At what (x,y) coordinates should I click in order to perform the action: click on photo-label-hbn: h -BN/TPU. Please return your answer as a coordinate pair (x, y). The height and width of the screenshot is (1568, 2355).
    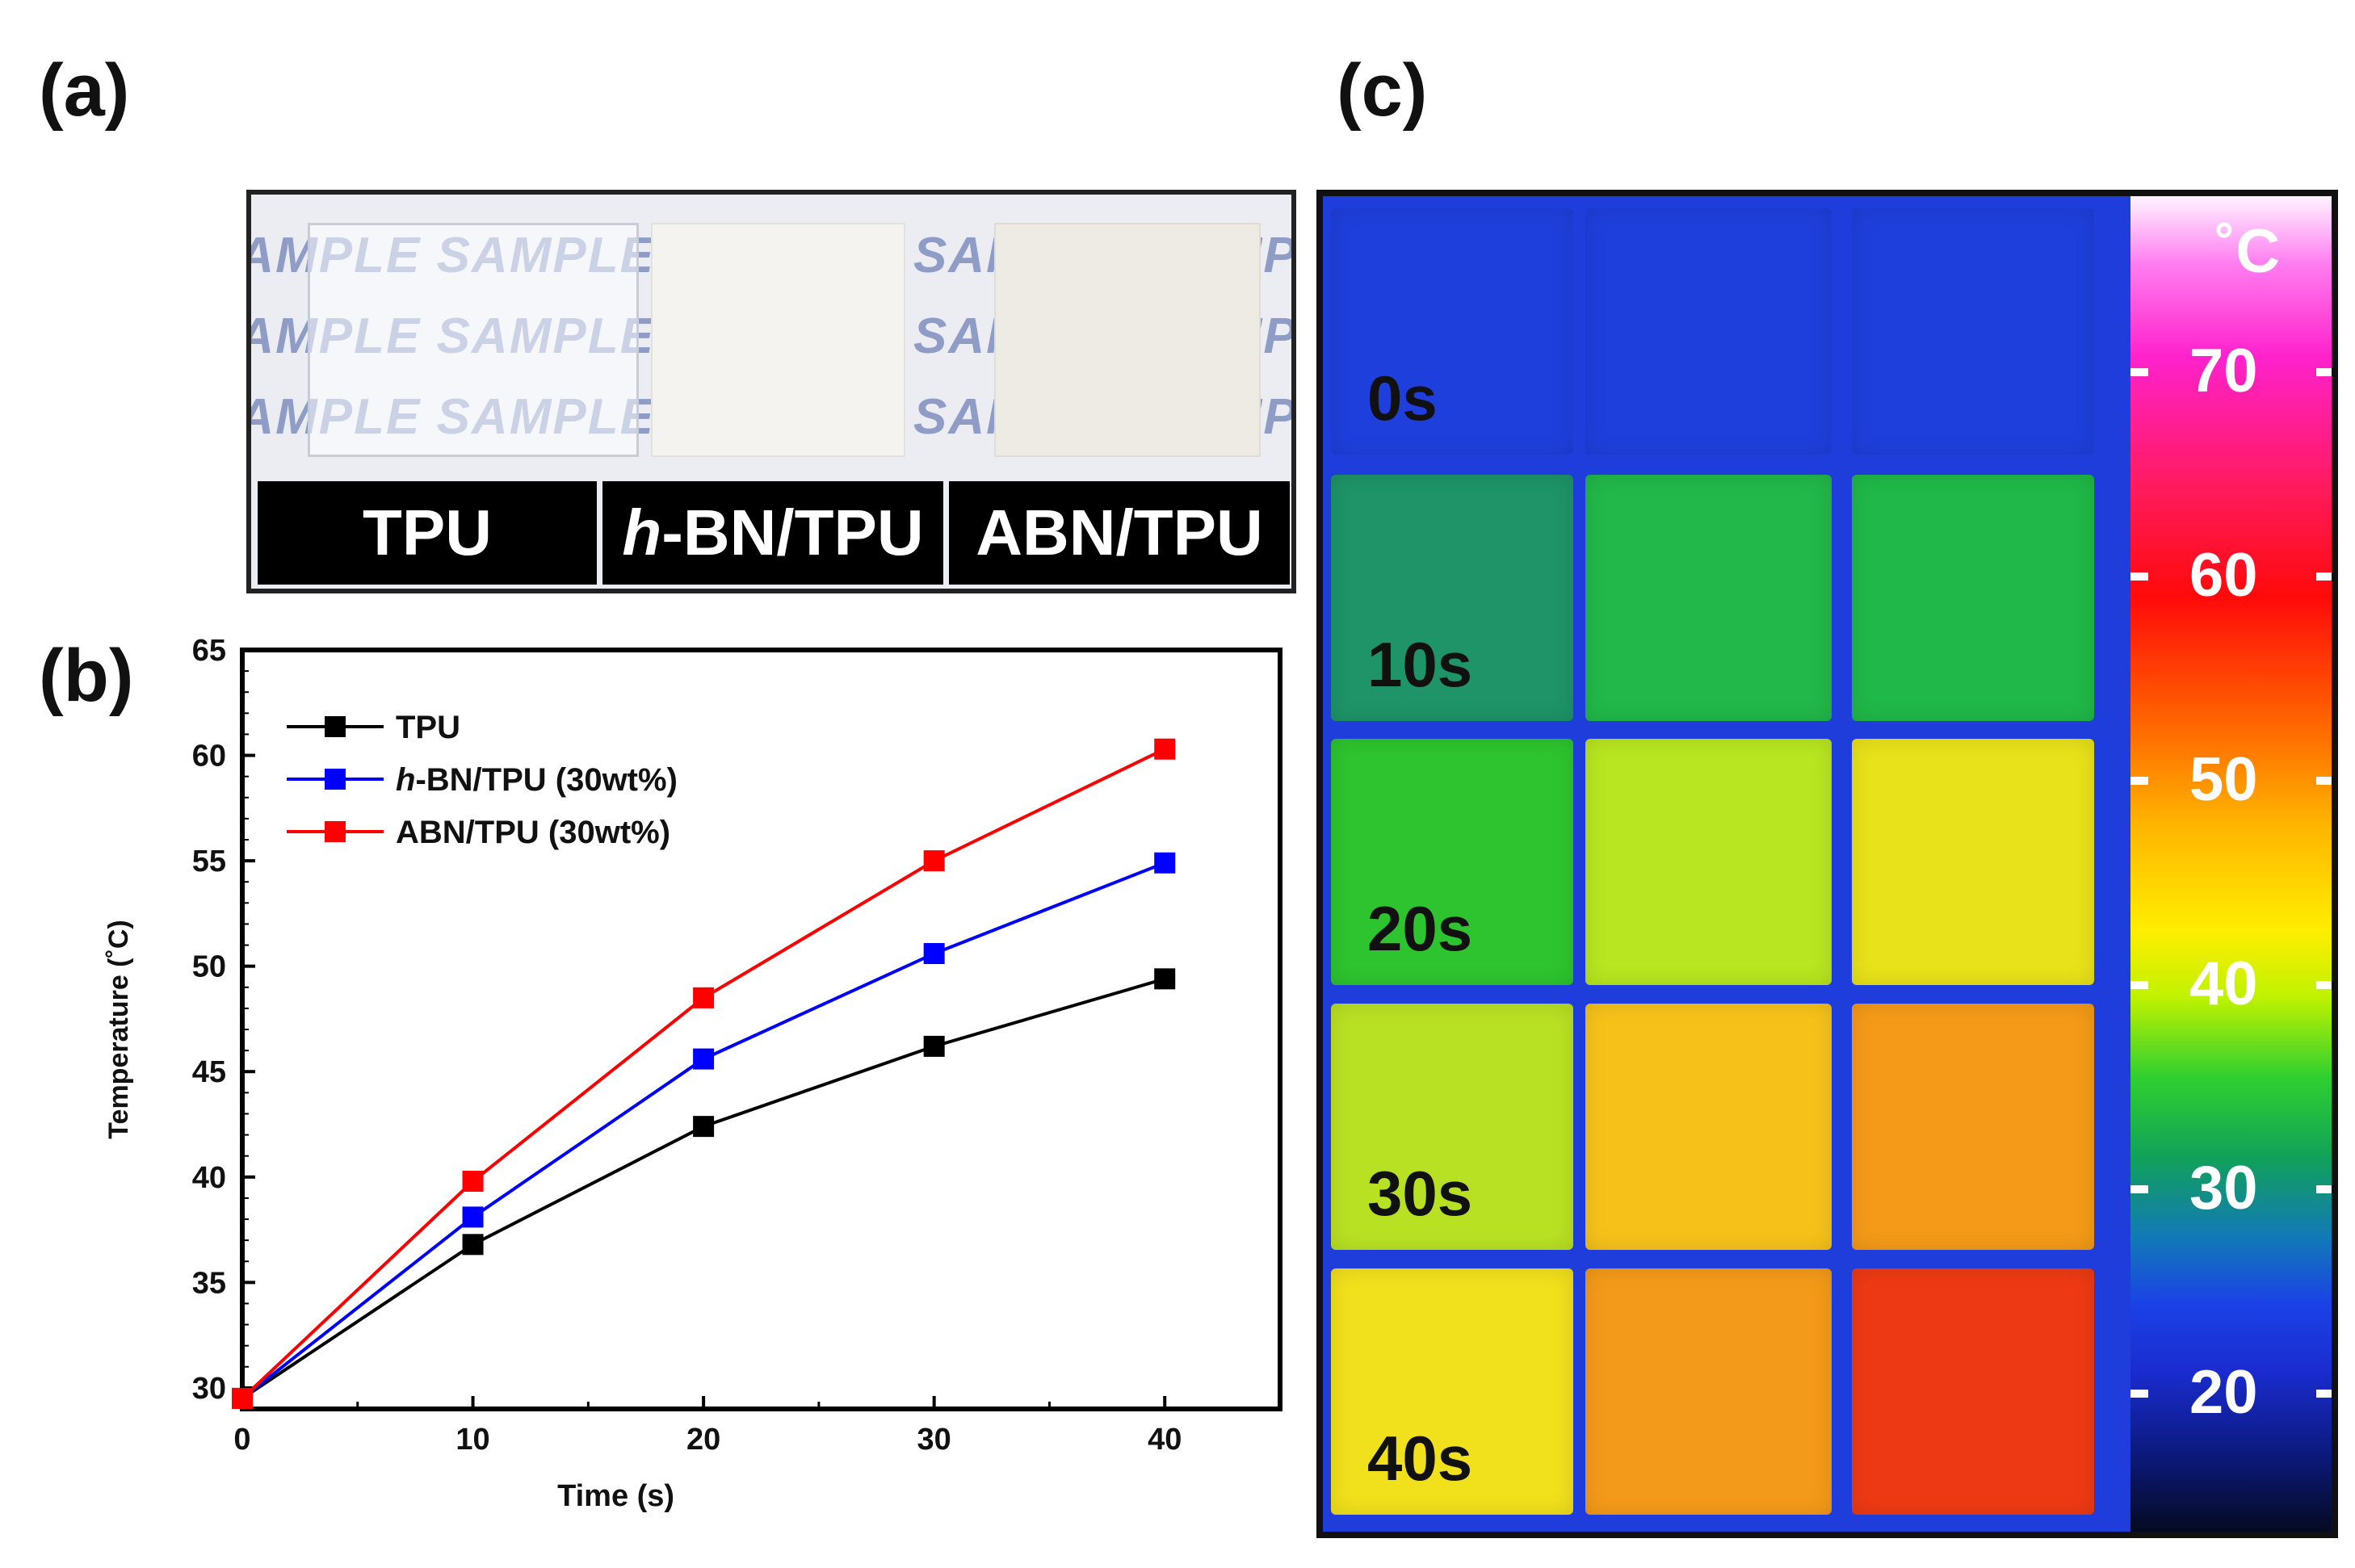
    Looking at the image, I should click on (772, 533).